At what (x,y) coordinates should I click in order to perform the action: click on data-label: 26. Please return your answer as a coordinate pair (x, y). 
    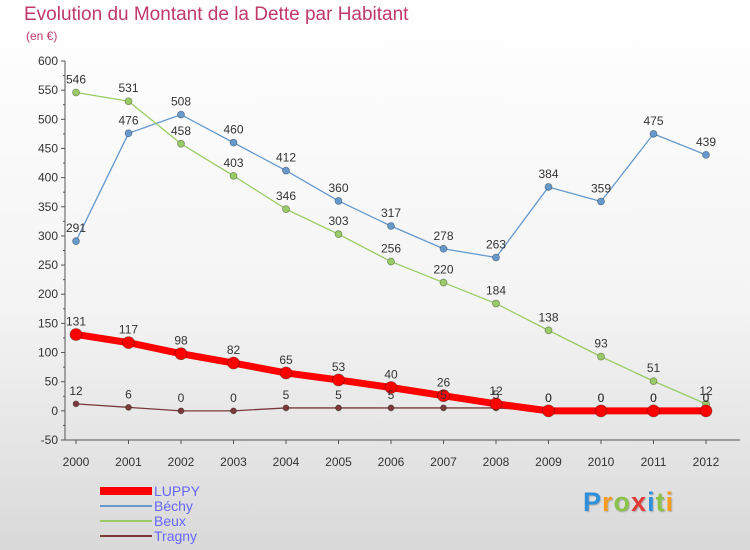
    Looking at the image, I should click on (444, 383).